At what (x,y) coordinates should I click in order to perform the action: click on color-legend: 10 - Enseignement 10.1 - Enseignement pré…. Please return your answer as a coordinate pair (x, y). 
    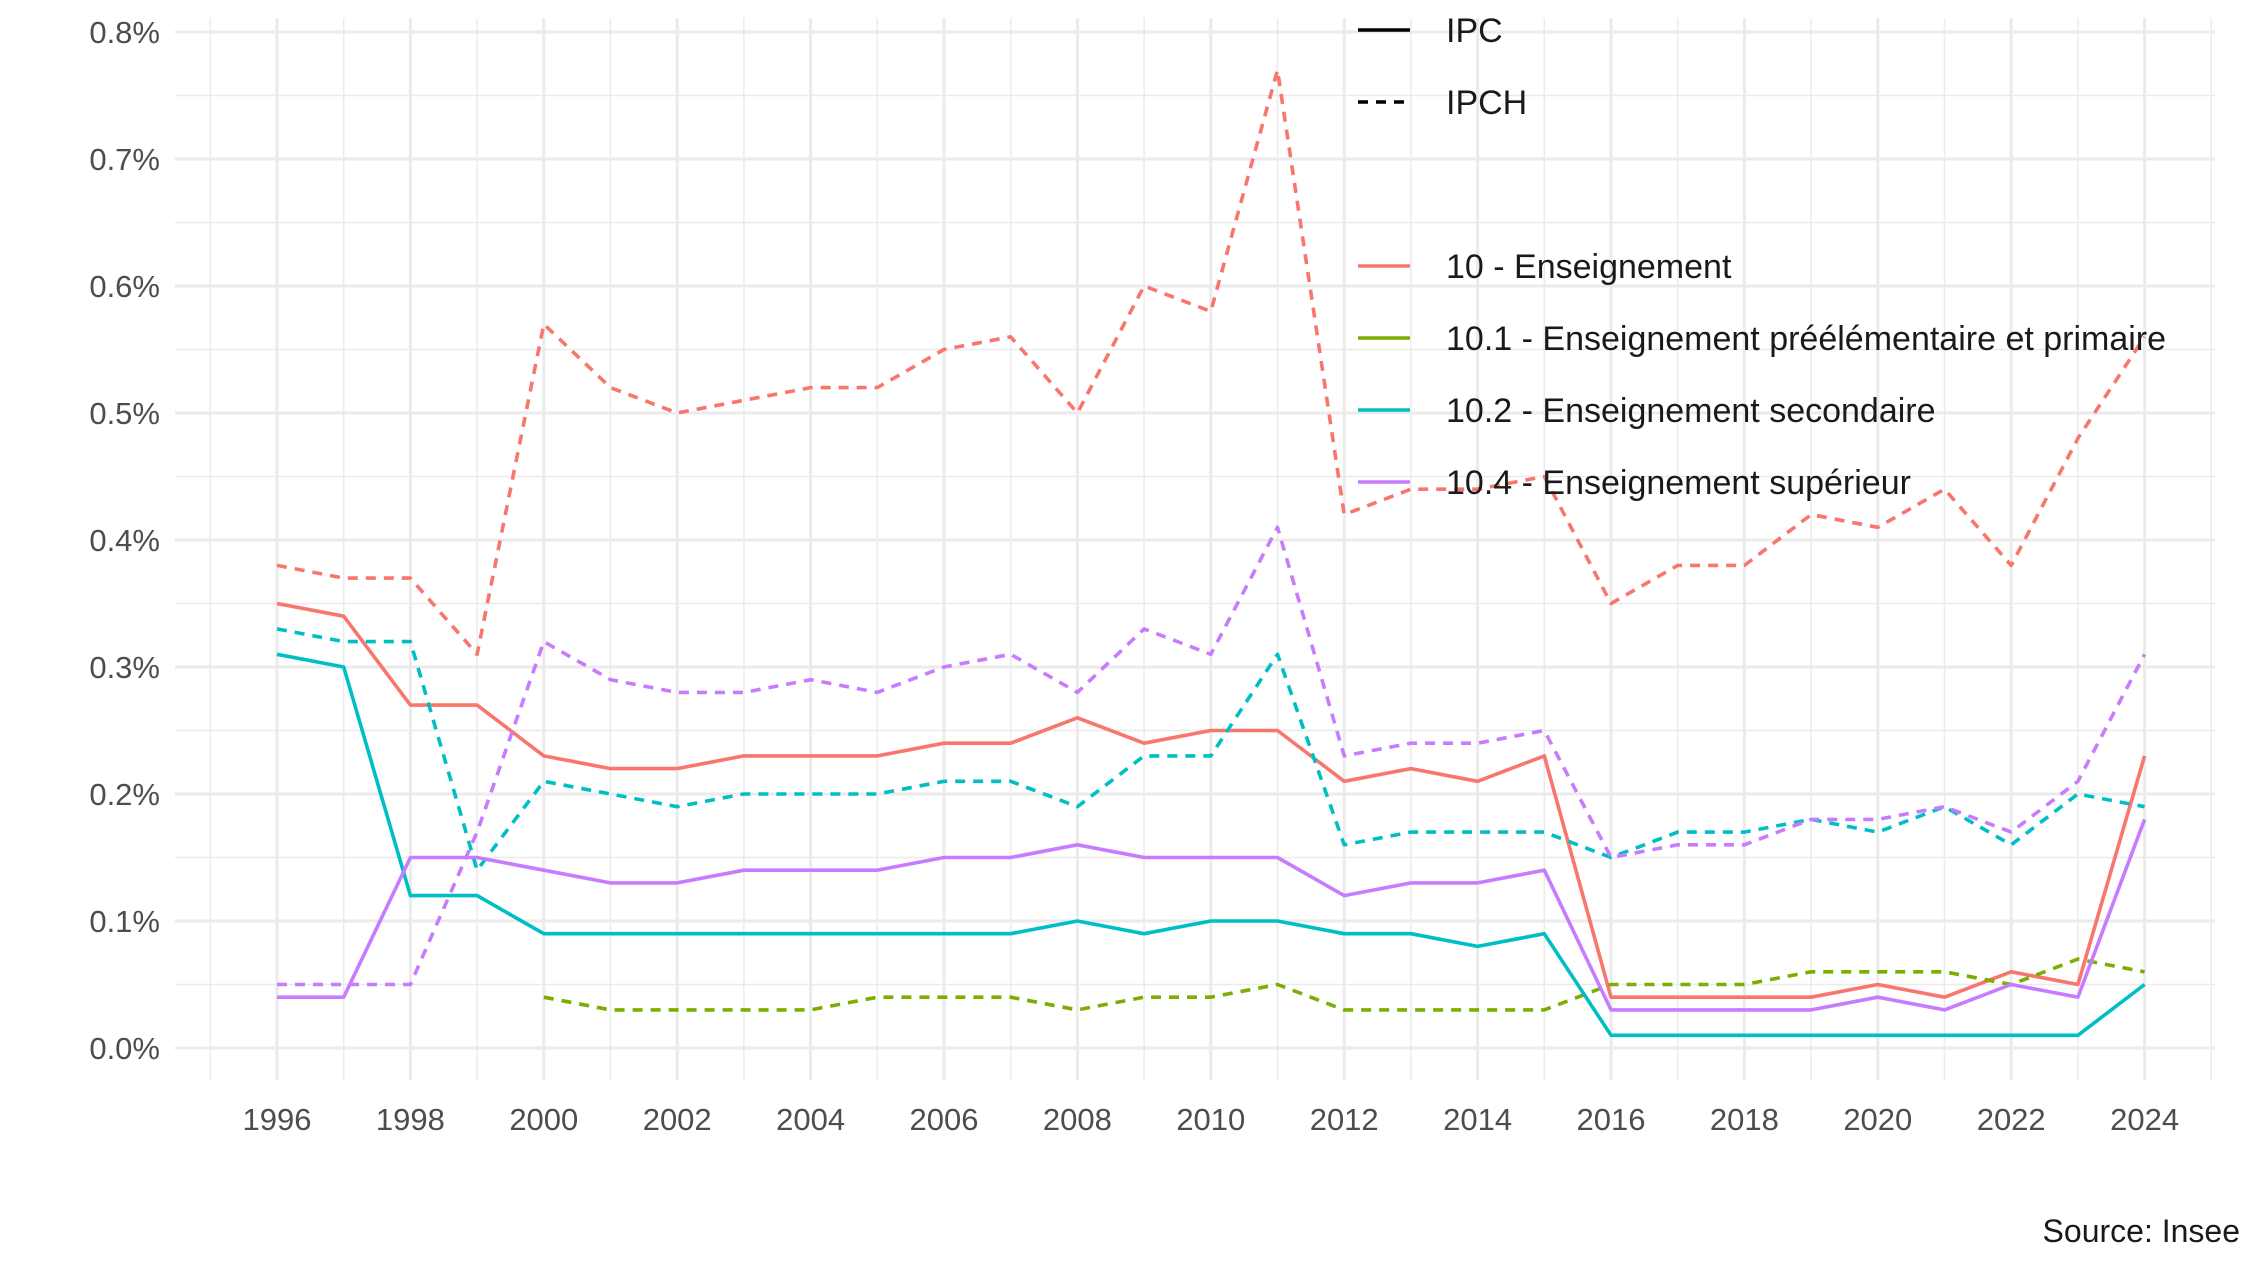
    Looking at the image, I should click on (1762, 375).